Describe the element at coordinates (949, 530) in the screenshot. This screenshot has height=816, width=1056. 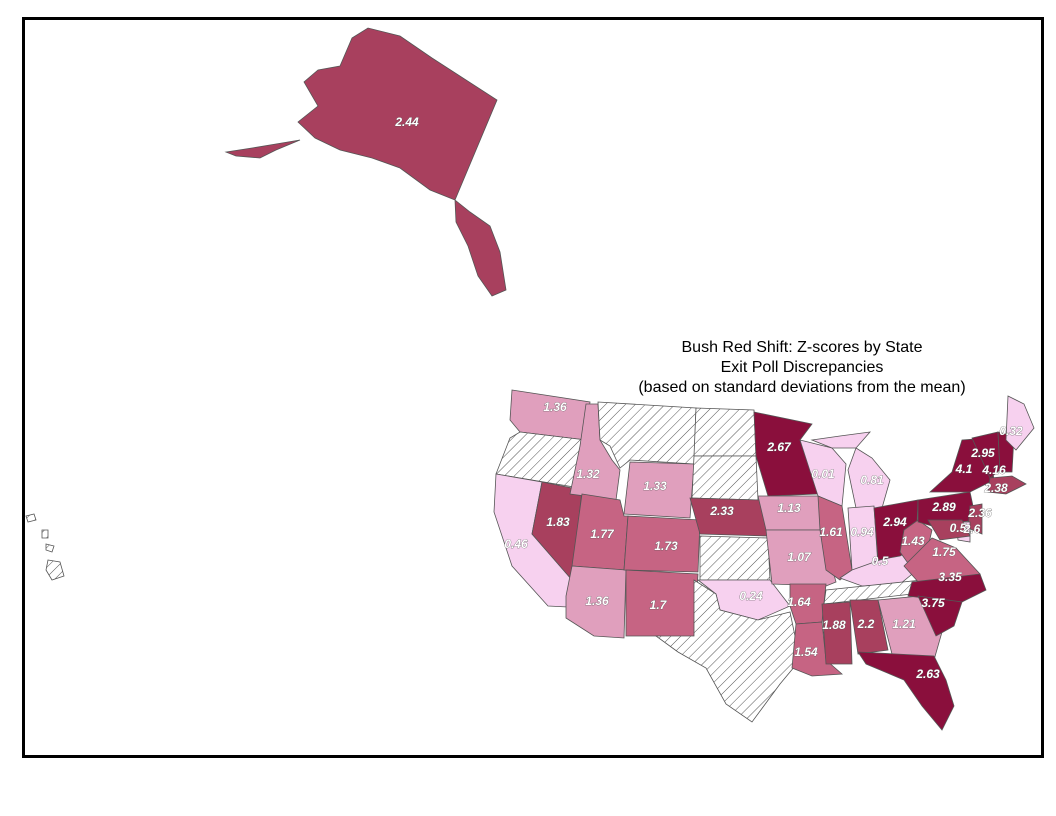
I see `state-md` at that location.